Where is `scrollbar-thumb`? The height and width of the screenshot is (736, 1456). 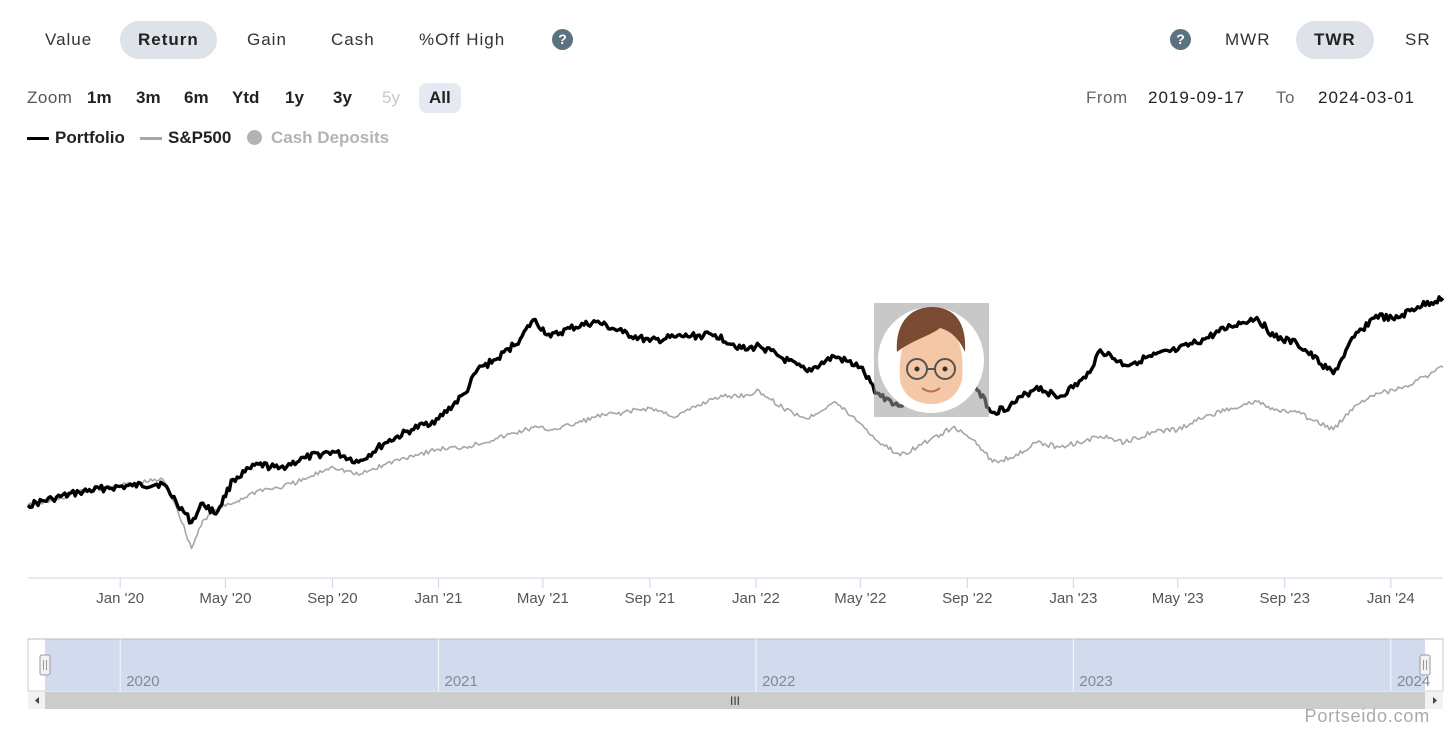 scrollbar-thumb is located at coordinates (735, 700).